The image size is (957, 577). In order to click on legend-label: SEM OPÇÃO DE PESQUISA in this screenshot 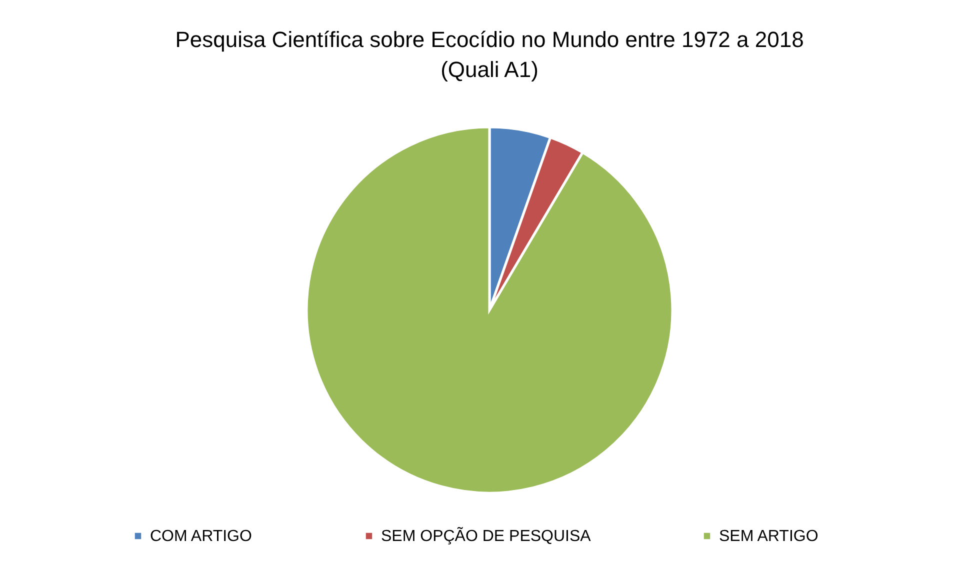, I will do `click(486, 535)`.